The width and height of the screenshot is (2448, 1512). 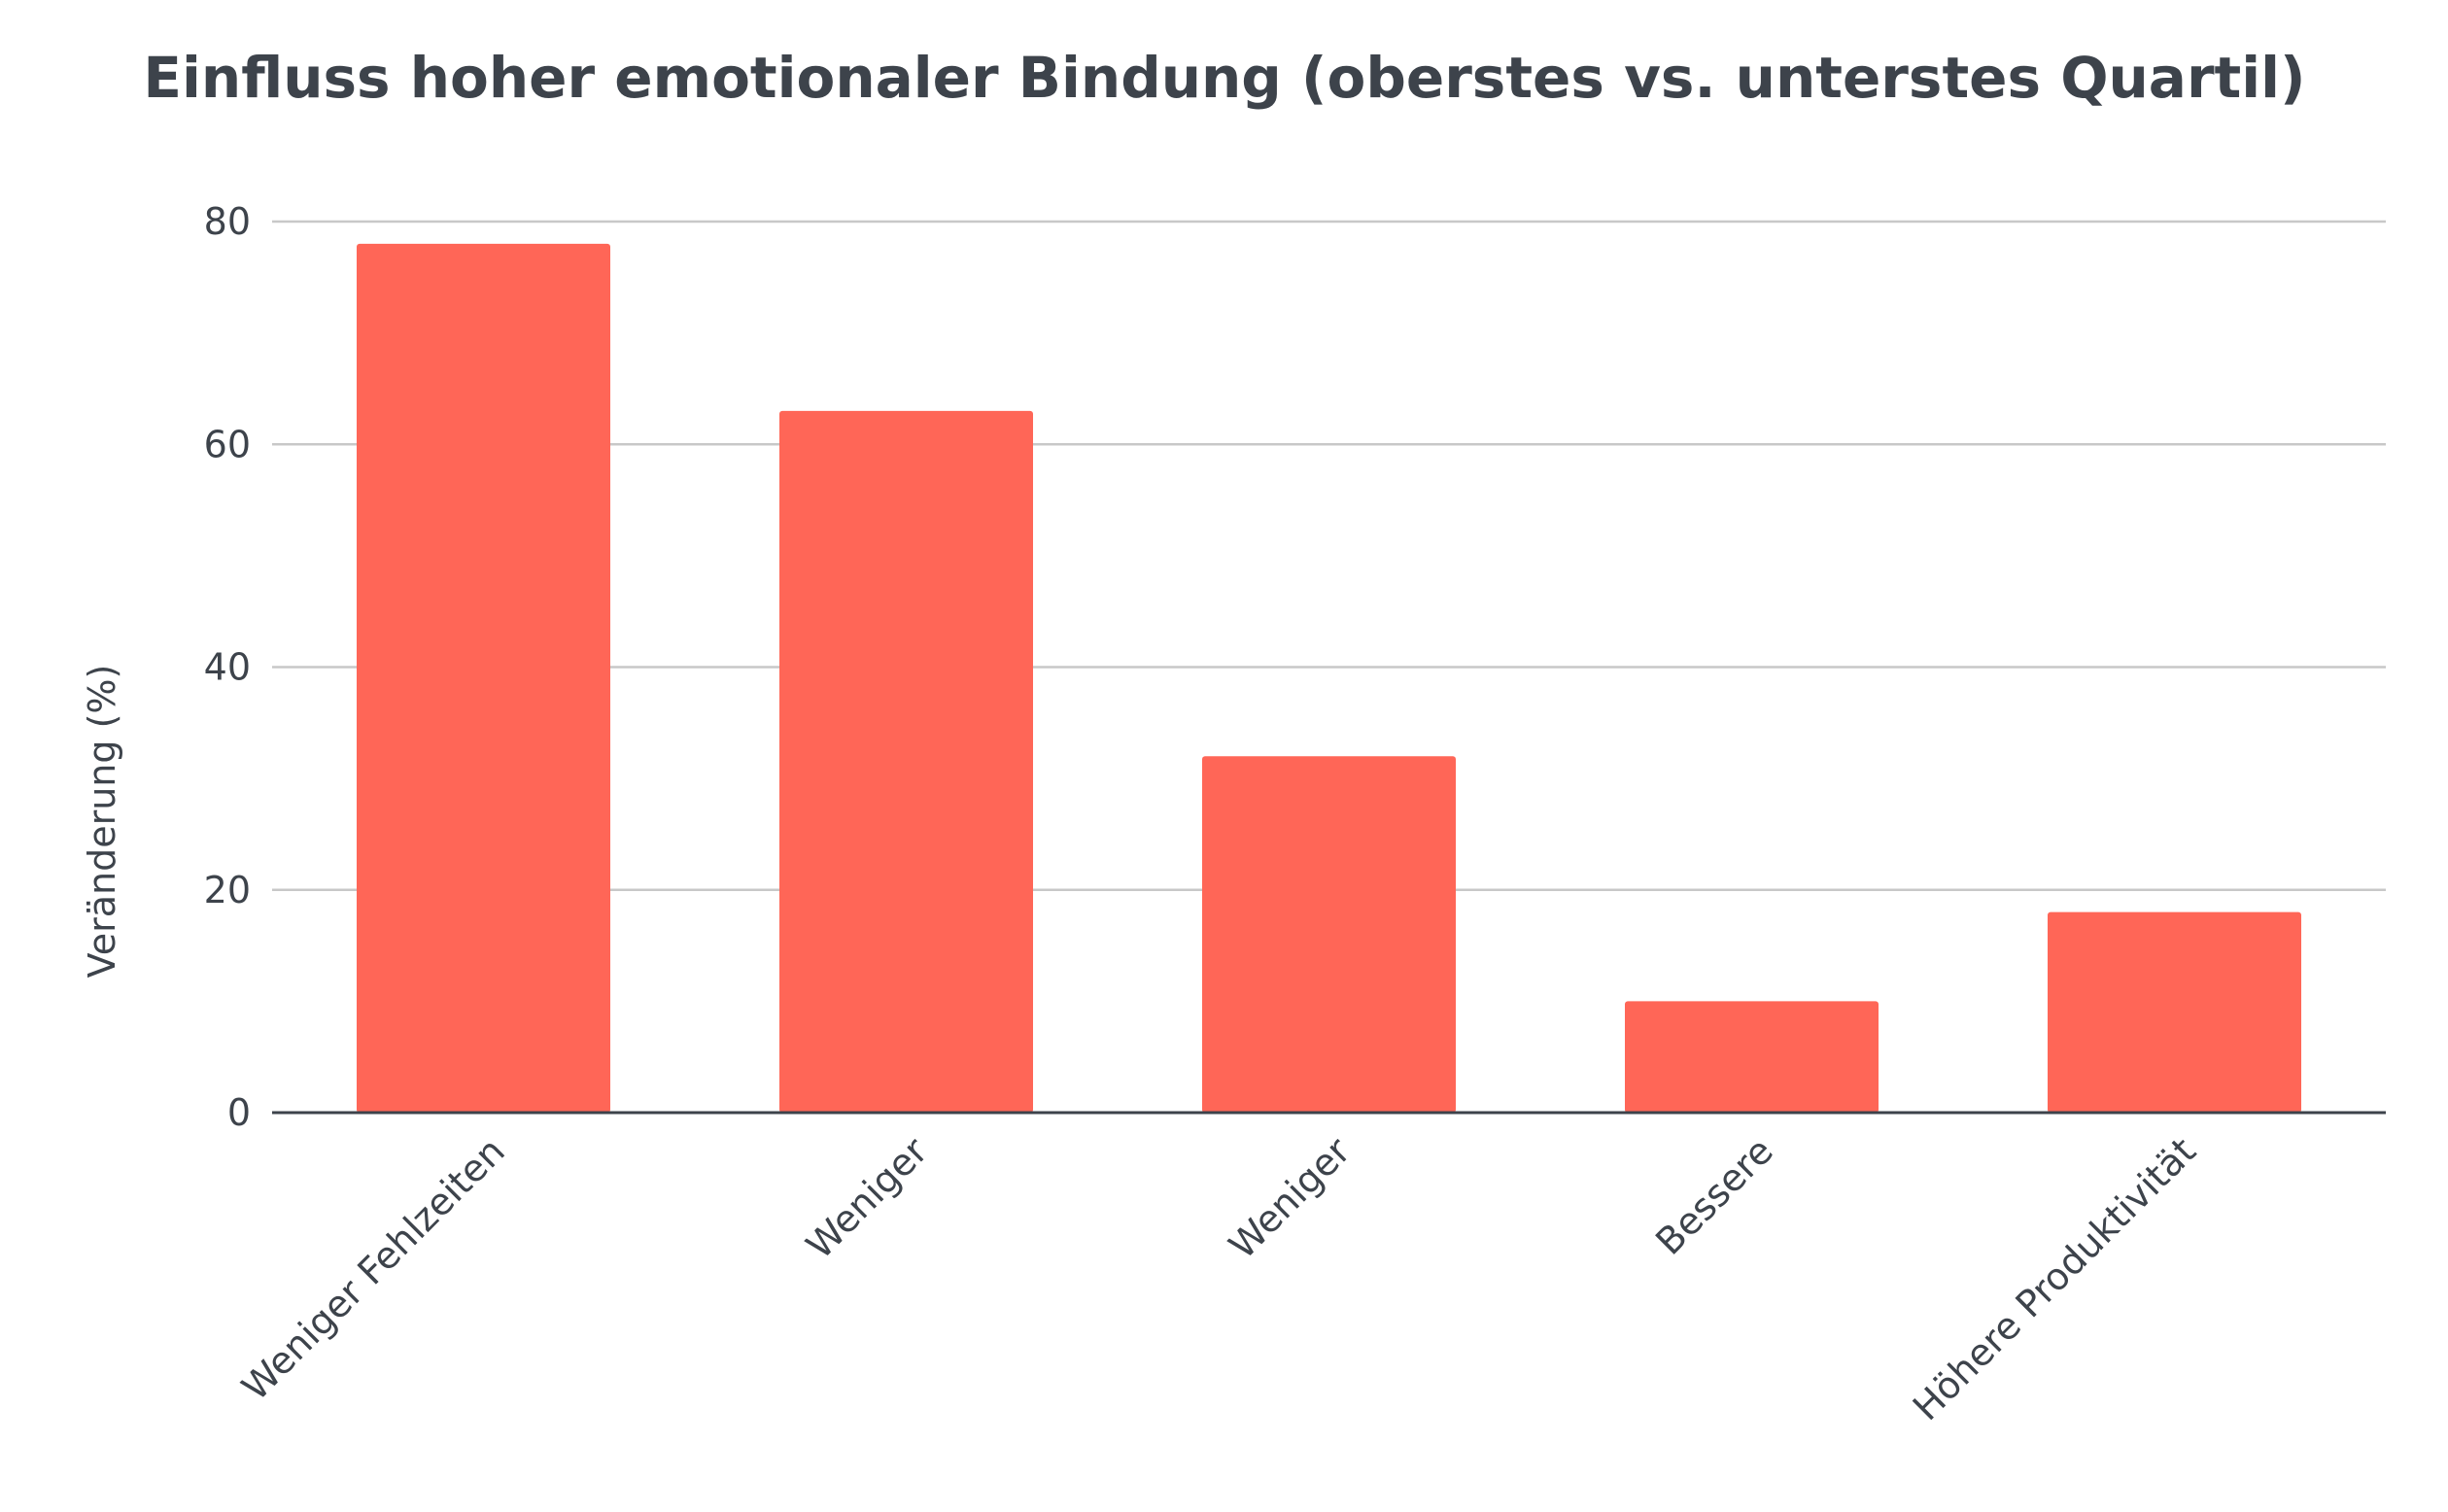 I want to click on y-tick-label: 80, so click(x=227, y=221).